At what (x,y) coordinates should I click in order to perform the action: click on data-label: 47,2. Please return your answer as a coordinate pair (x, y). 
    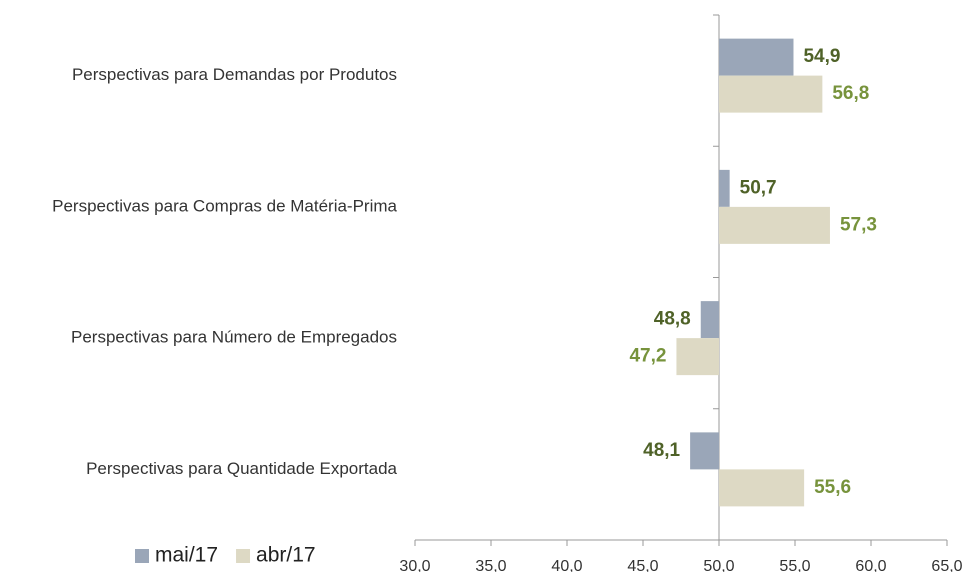
    Looking at the image, I should click on (647, 356).